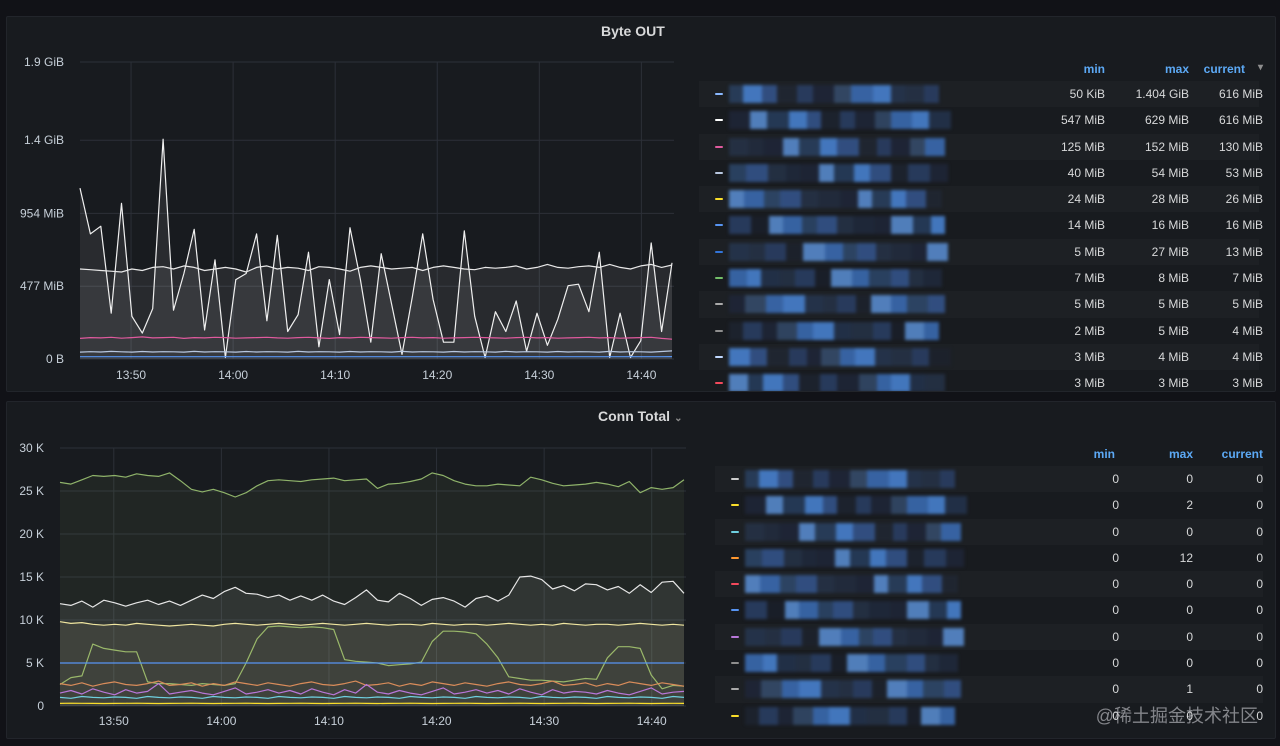 This screenshot has height=746, width=1280. Describe the element at coordinates (634, 416) in the screenshot. I see `panel-title-text: Conn Total` at that location.